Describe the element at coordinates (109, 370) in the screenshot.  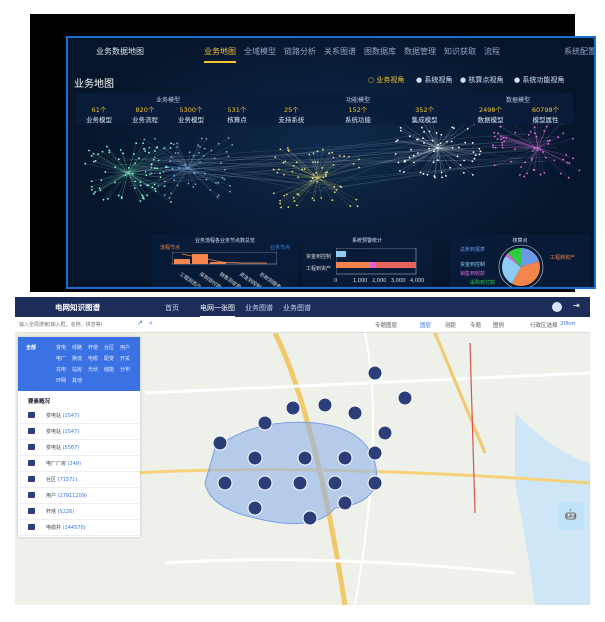
I see `category-chip: 储能` at that location.